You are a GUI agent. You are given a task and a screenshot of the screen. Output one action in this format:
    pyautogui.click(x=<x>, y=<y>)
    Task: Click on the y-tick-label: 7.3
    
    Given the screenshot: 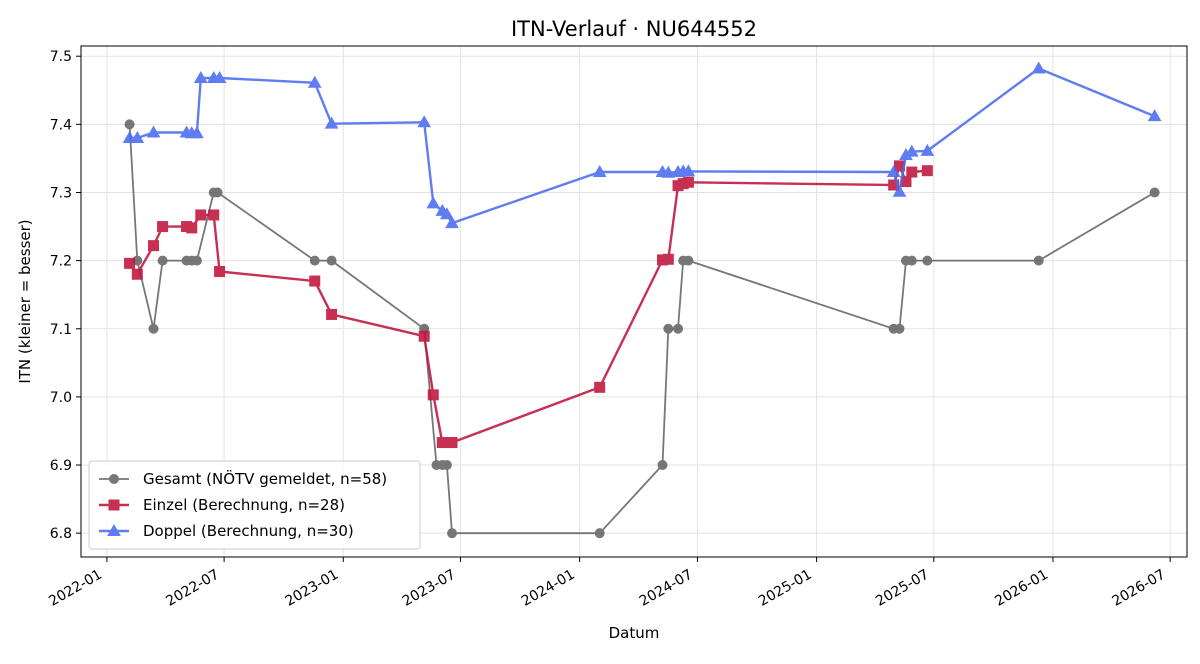 What is the action you would take?
    pyautogui.click(x=61, y=193)
    